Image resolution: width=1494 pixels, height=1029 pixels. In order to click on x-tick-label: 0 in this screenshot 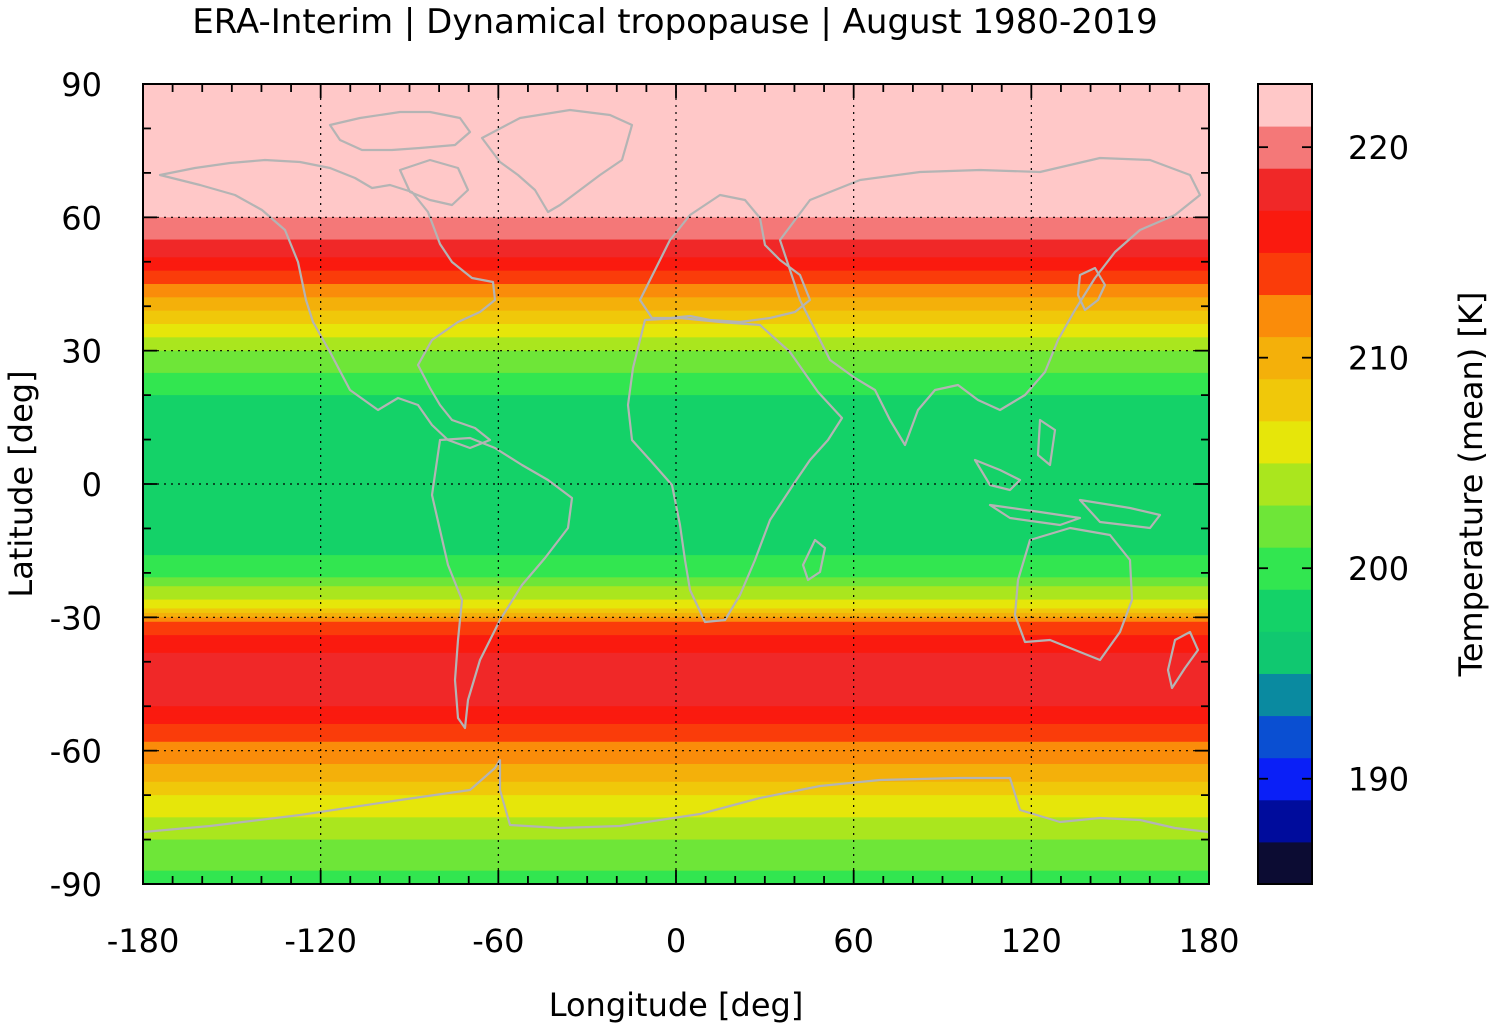, I will do `click(676, 941)`.